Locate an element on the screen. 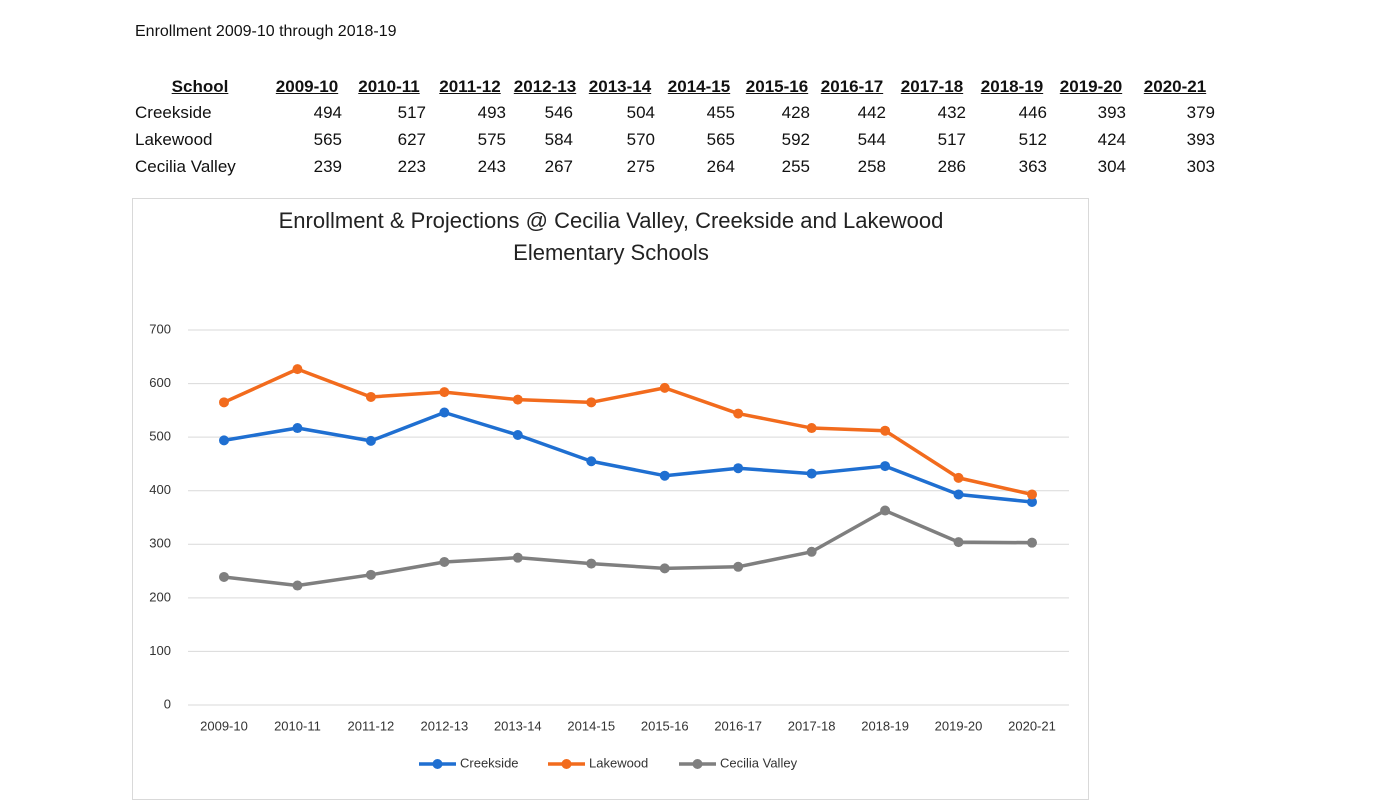 The image size is (1396, 800). table-value: 275 is located at coordinates (640, 166).